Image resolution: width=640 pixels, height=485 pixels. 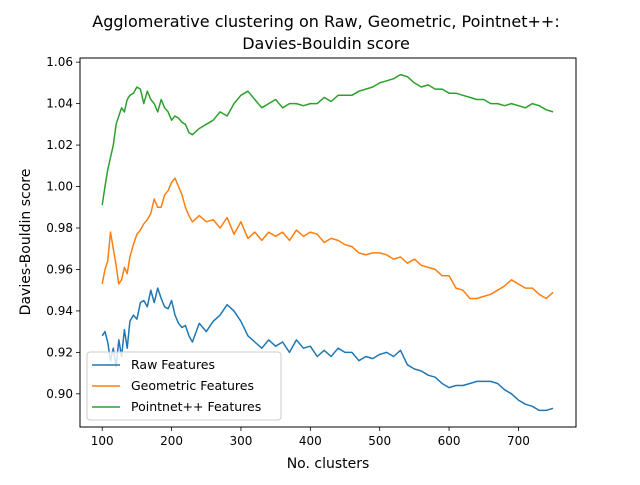 I want to click on x-tick-label: 400, so click(x=310, y=441).